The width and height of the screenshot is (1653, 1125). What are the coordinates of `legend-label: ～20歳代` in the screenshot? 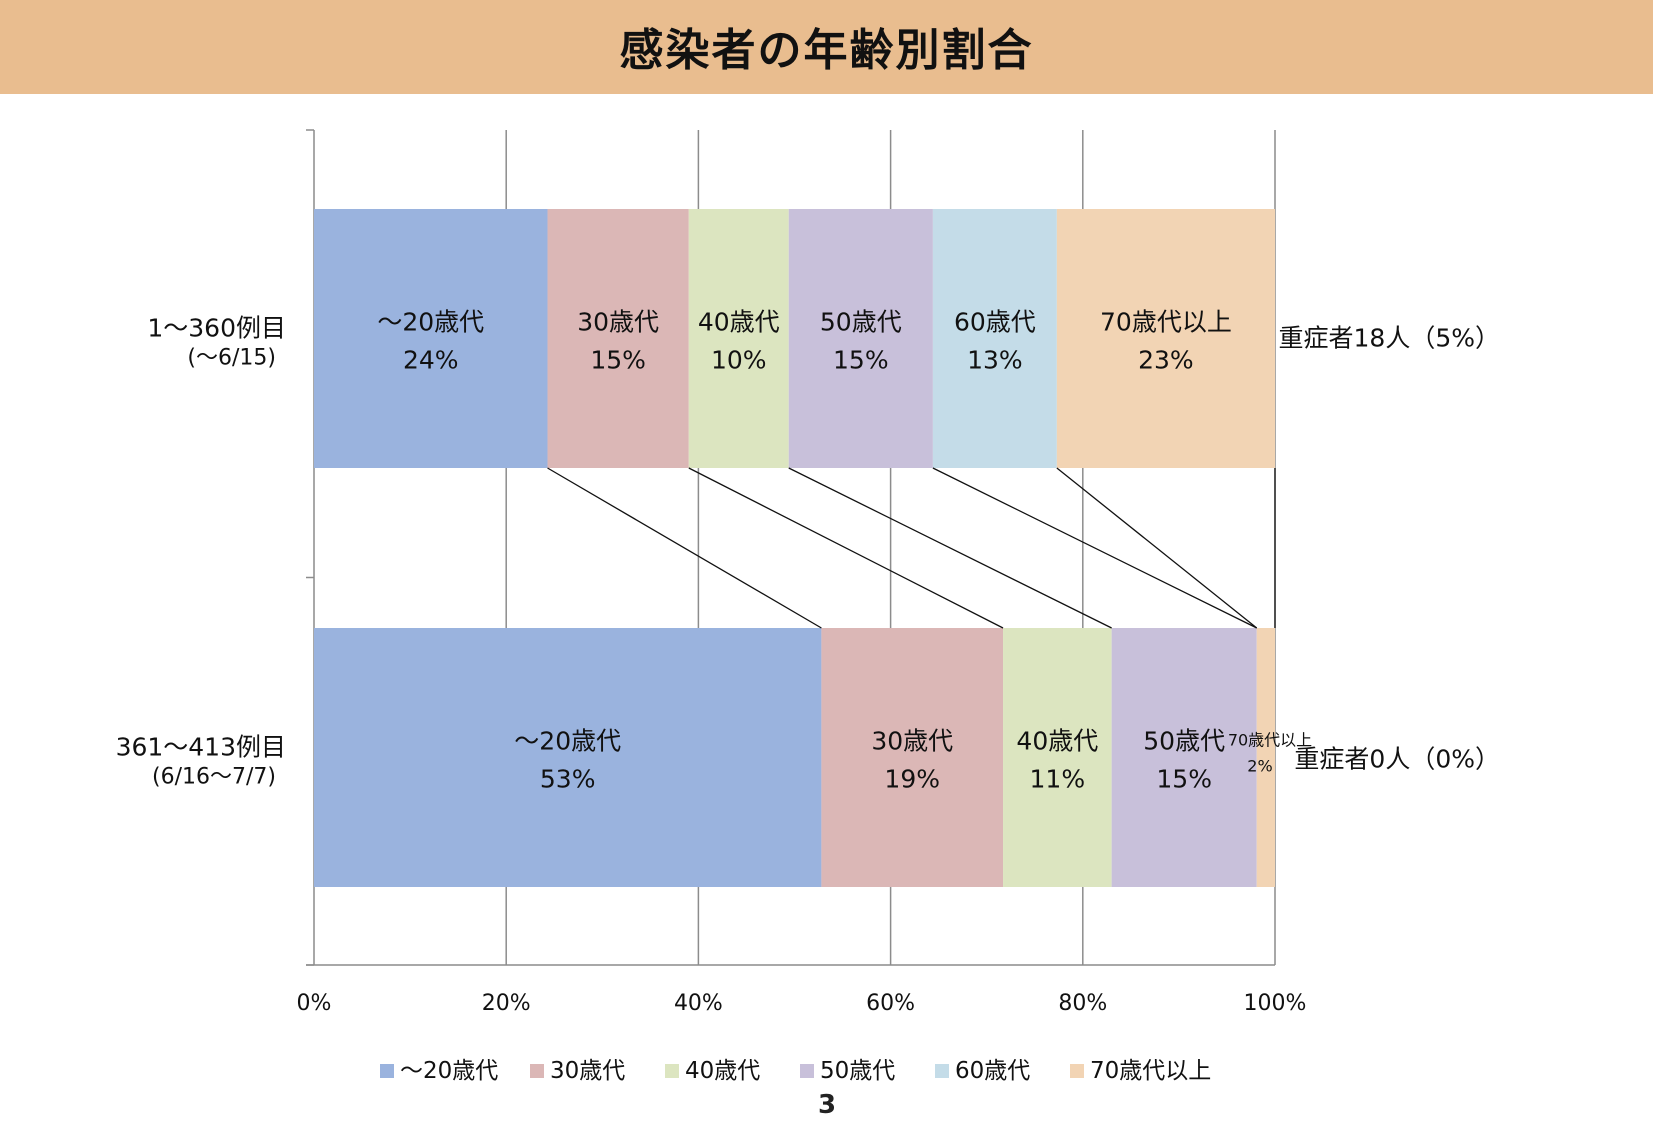 It's located at (449, 1071).